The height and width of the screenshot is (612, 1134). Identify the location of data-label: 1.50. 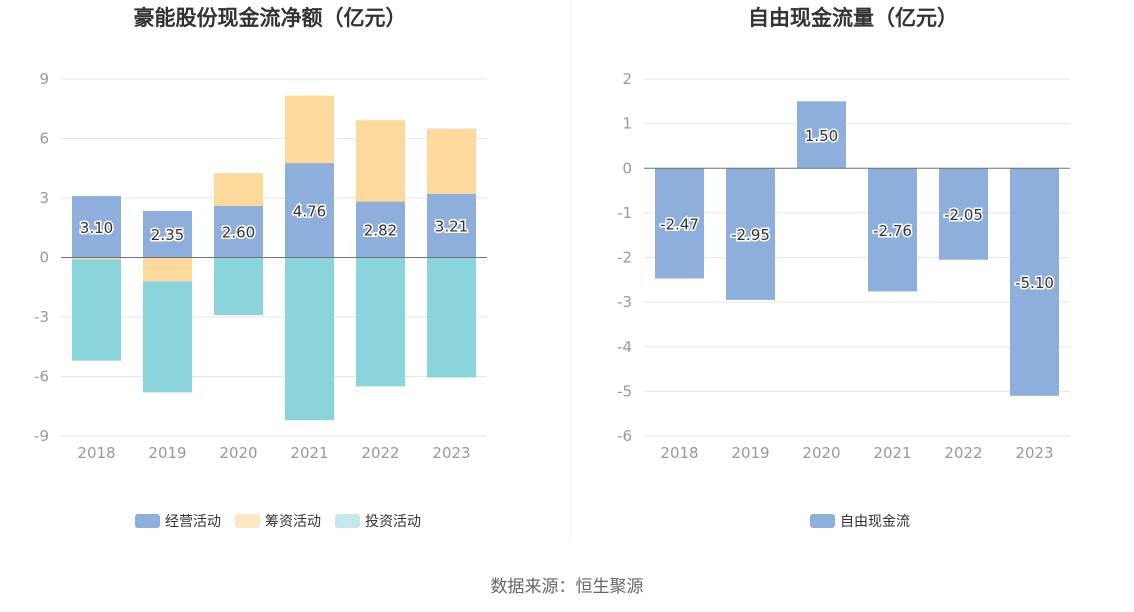
(821, 136).